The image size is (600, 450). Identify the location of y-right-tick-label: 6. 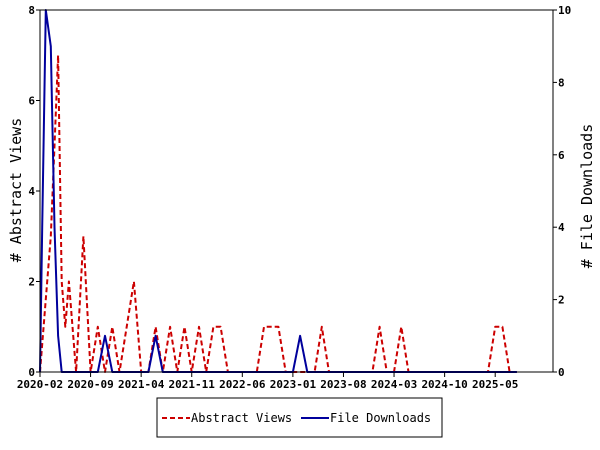
(561, 155).